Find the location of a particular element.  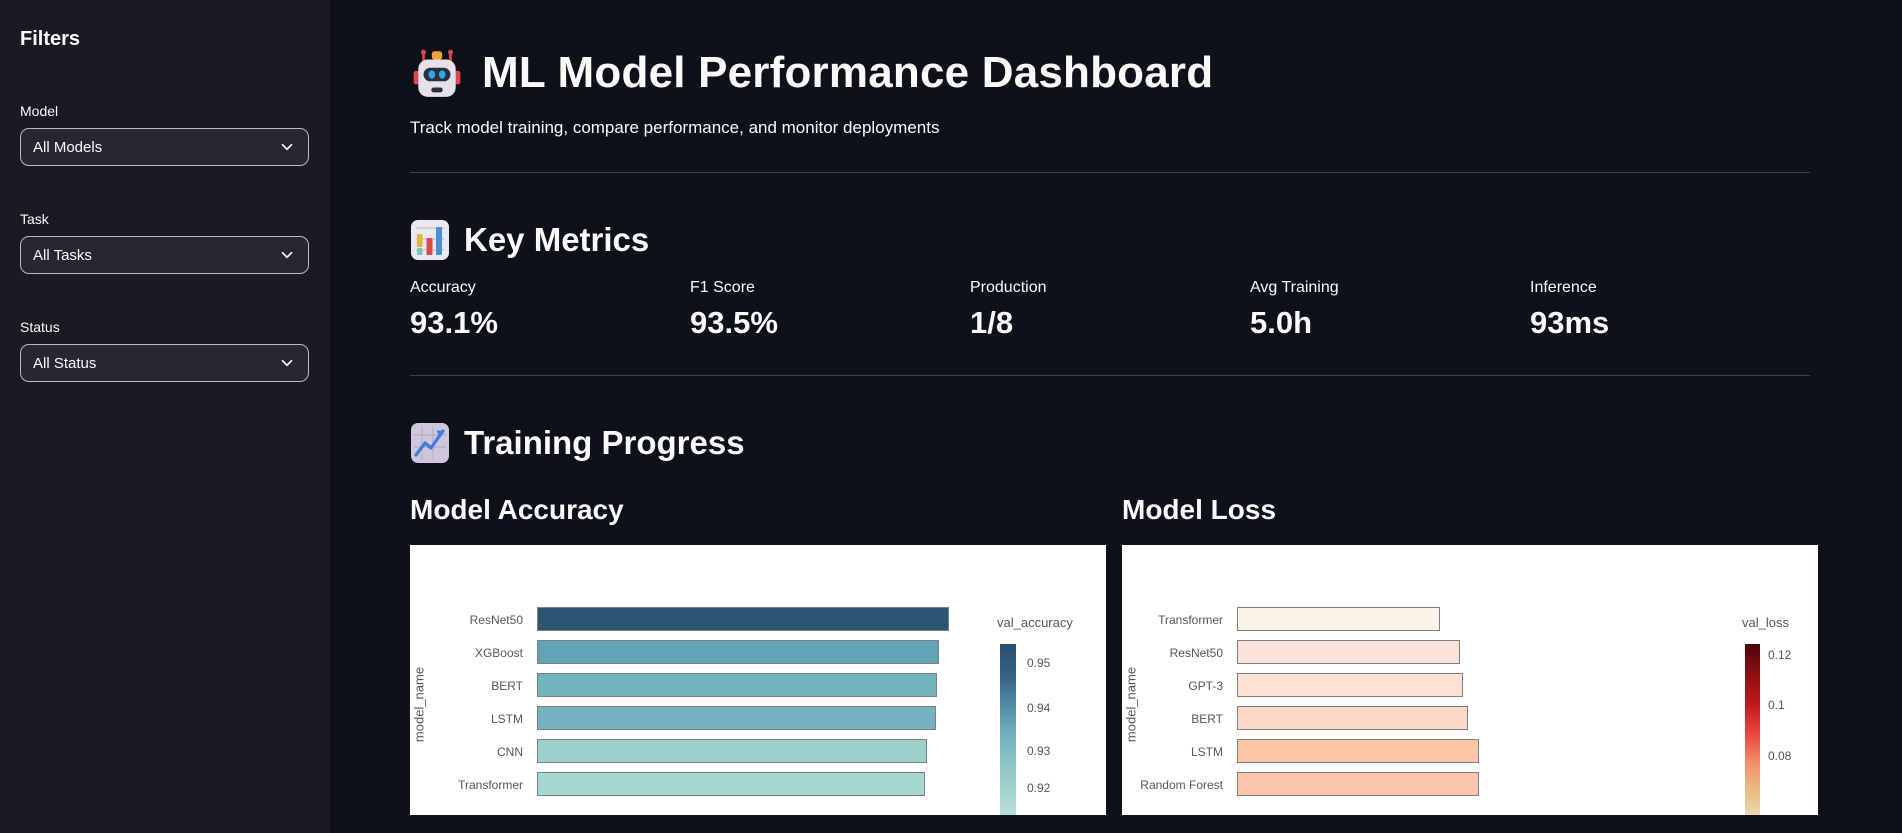

metric-production: Production 1/8 is located at coordinates (1110, 310).